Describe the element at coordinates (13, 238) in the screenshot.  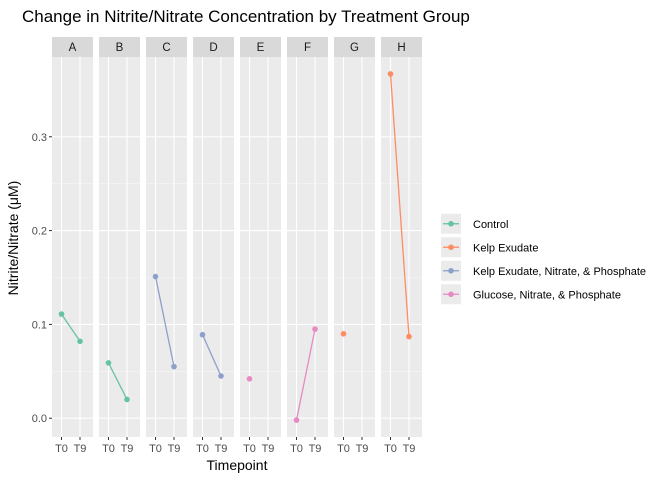
I see `y-axis-title: Nitrite/Nitrate (μM)` at that location.